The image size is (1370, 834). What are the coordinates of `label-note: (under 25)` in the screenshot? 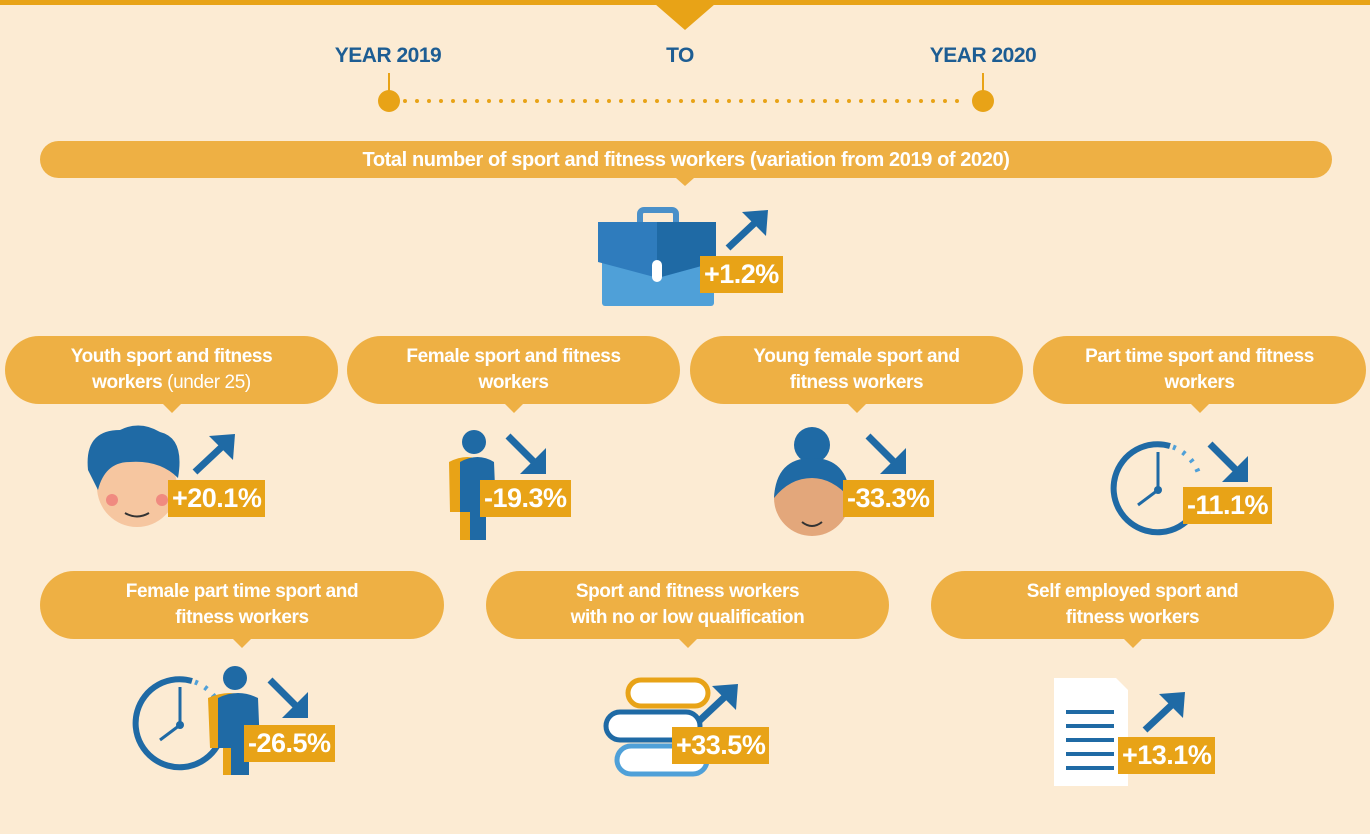 It's located at (209, 382).